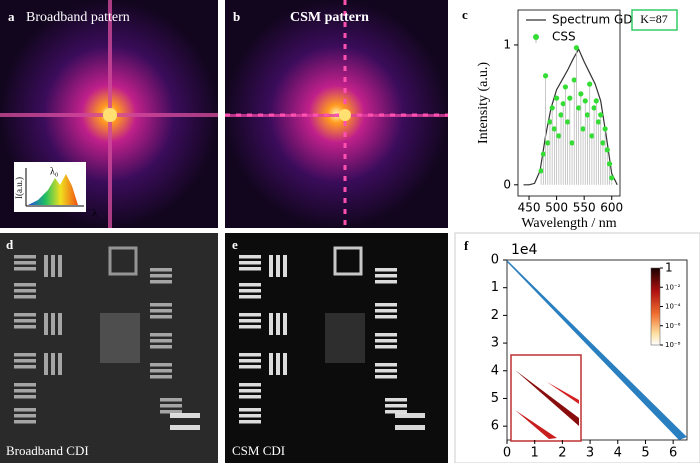  I want to click on panel-label: a, so click(11, 16).